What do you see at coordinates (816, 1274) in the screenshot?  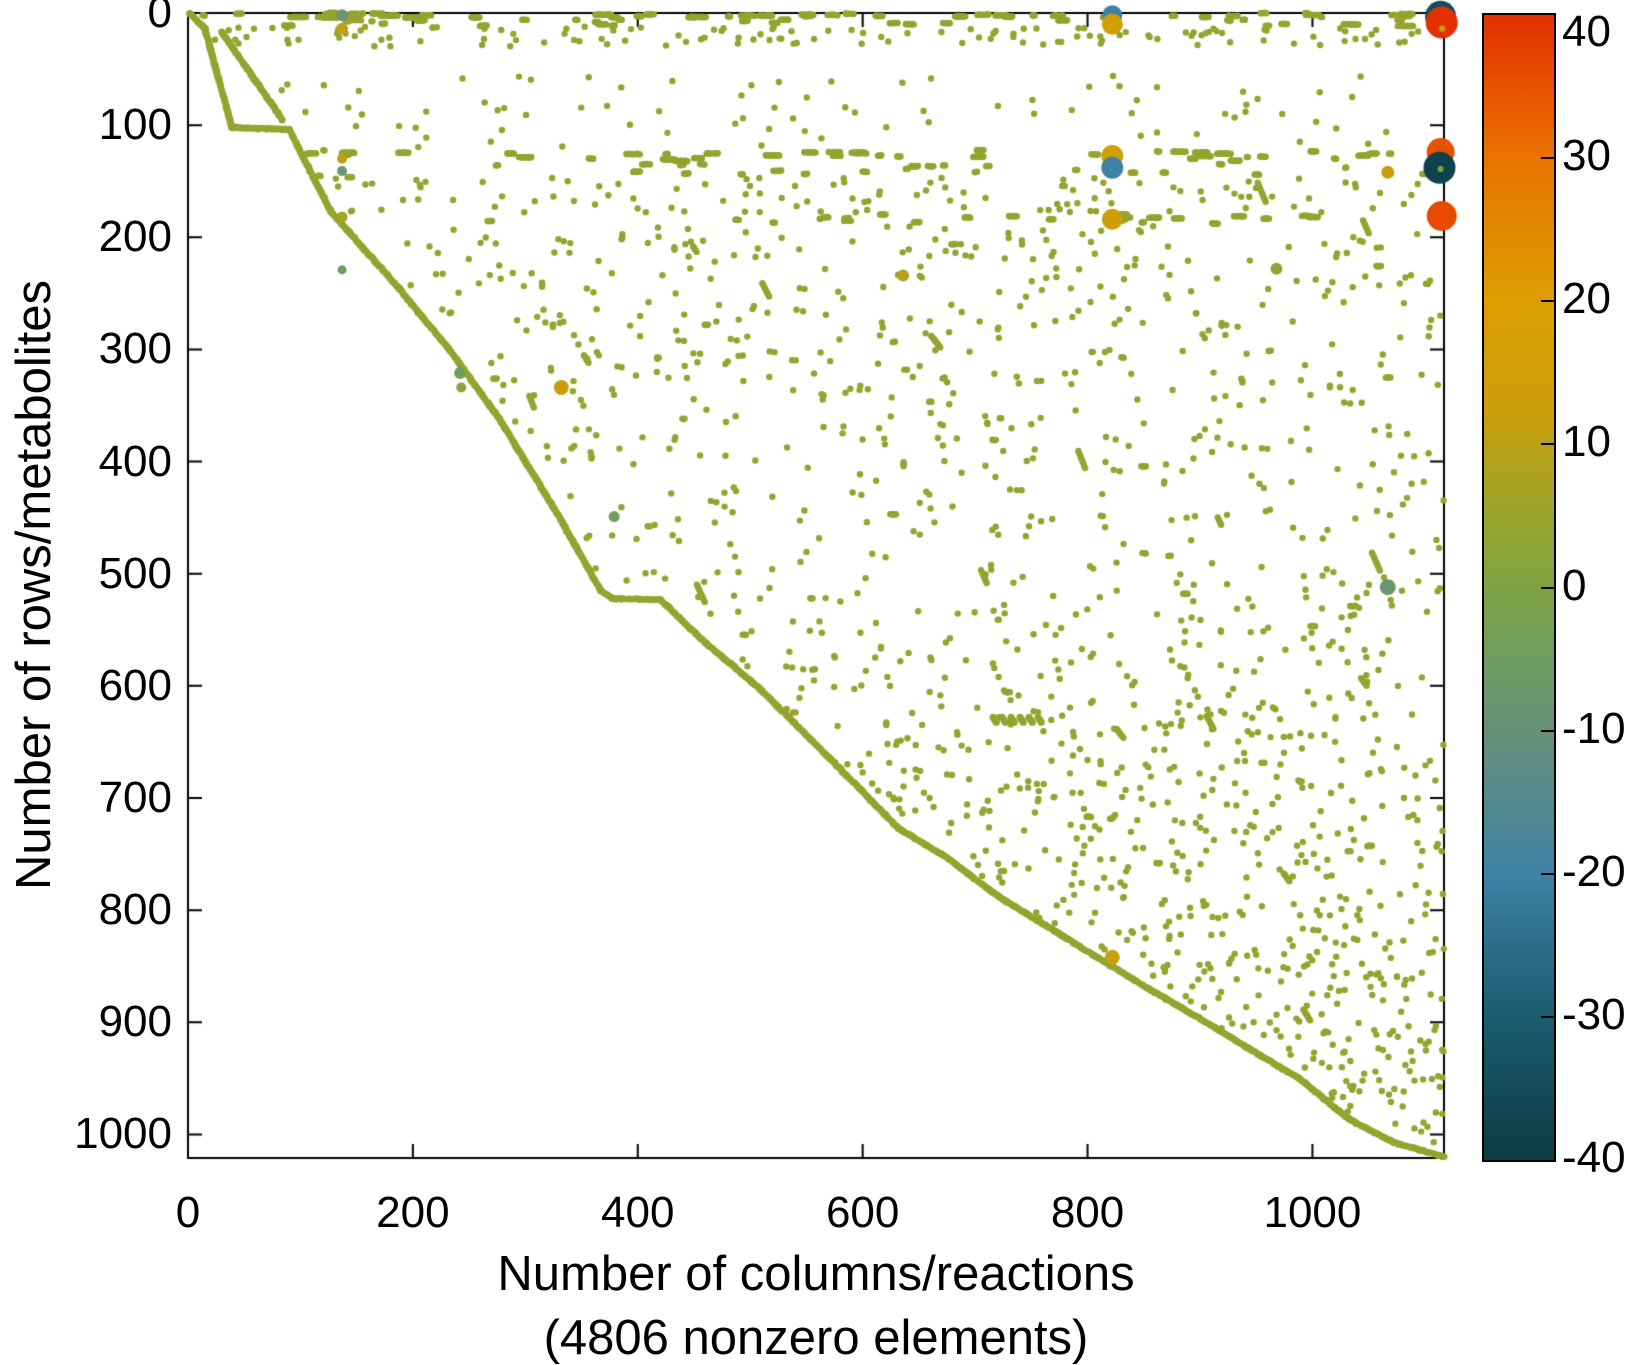 I see `x-axis-label-line1: Number of columns/reactions` at bounding box center [816, 1274].